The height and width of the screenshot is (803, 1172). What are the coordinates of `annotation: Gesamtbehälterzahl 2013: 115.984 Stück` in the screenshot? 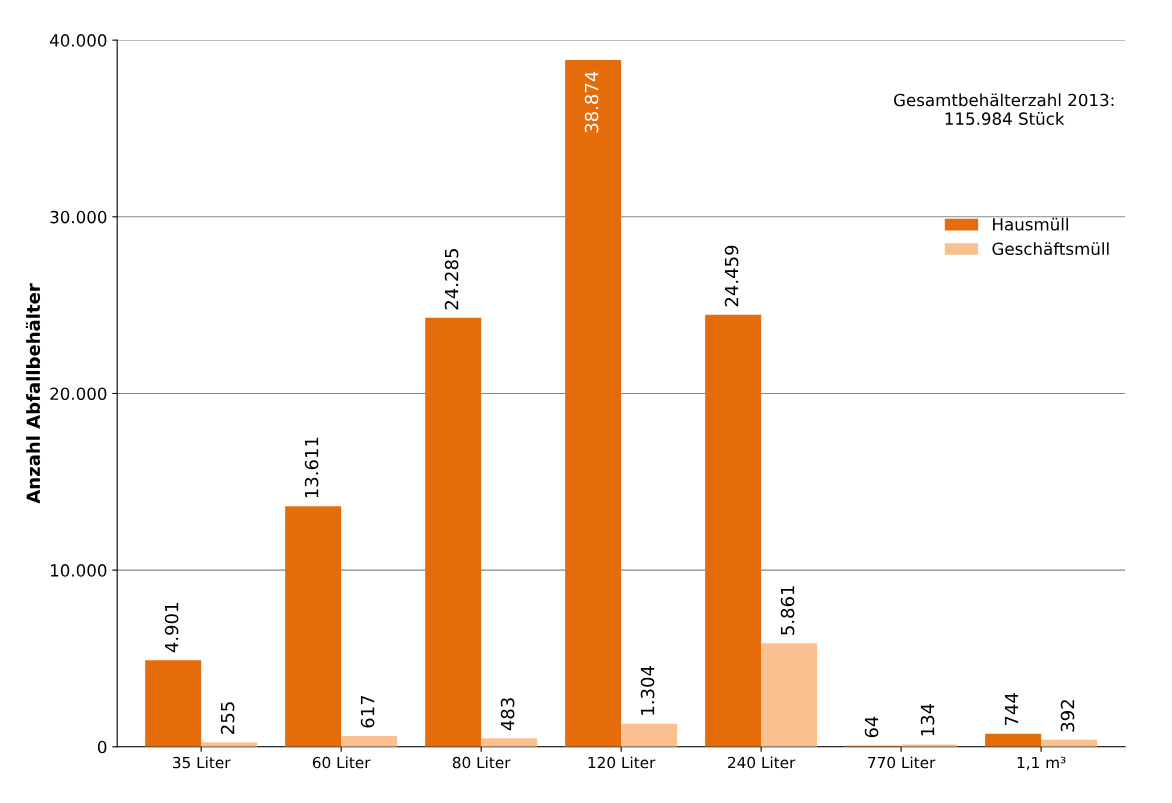 It's located at (1004, 109).